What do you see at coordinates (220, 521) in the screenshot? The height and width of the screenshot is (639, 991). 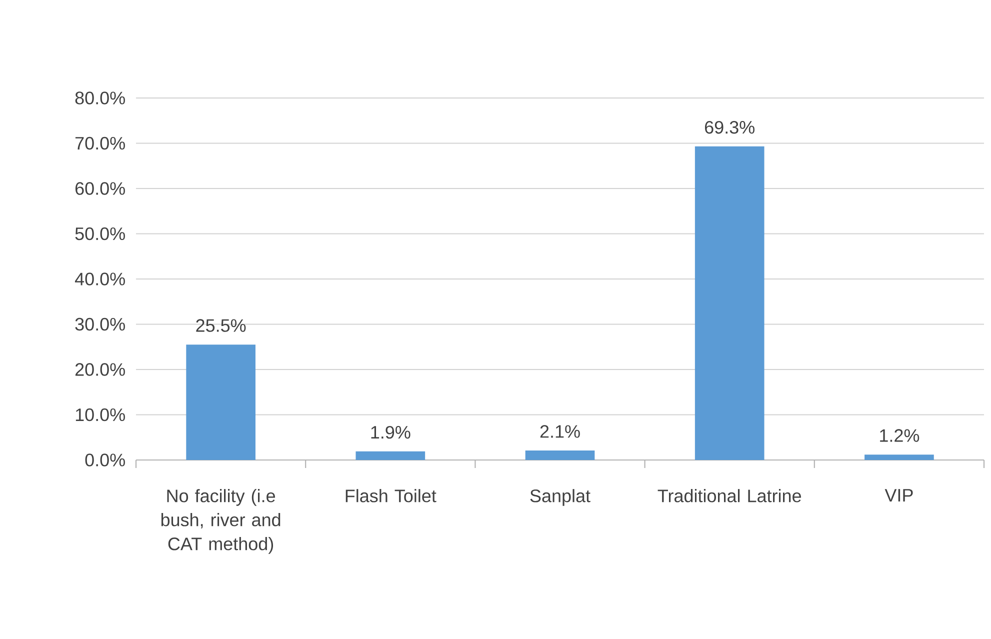 I see `x-tick-label: No facility (i.e bush, river and CAT method)` at bounding box center [220, 521].